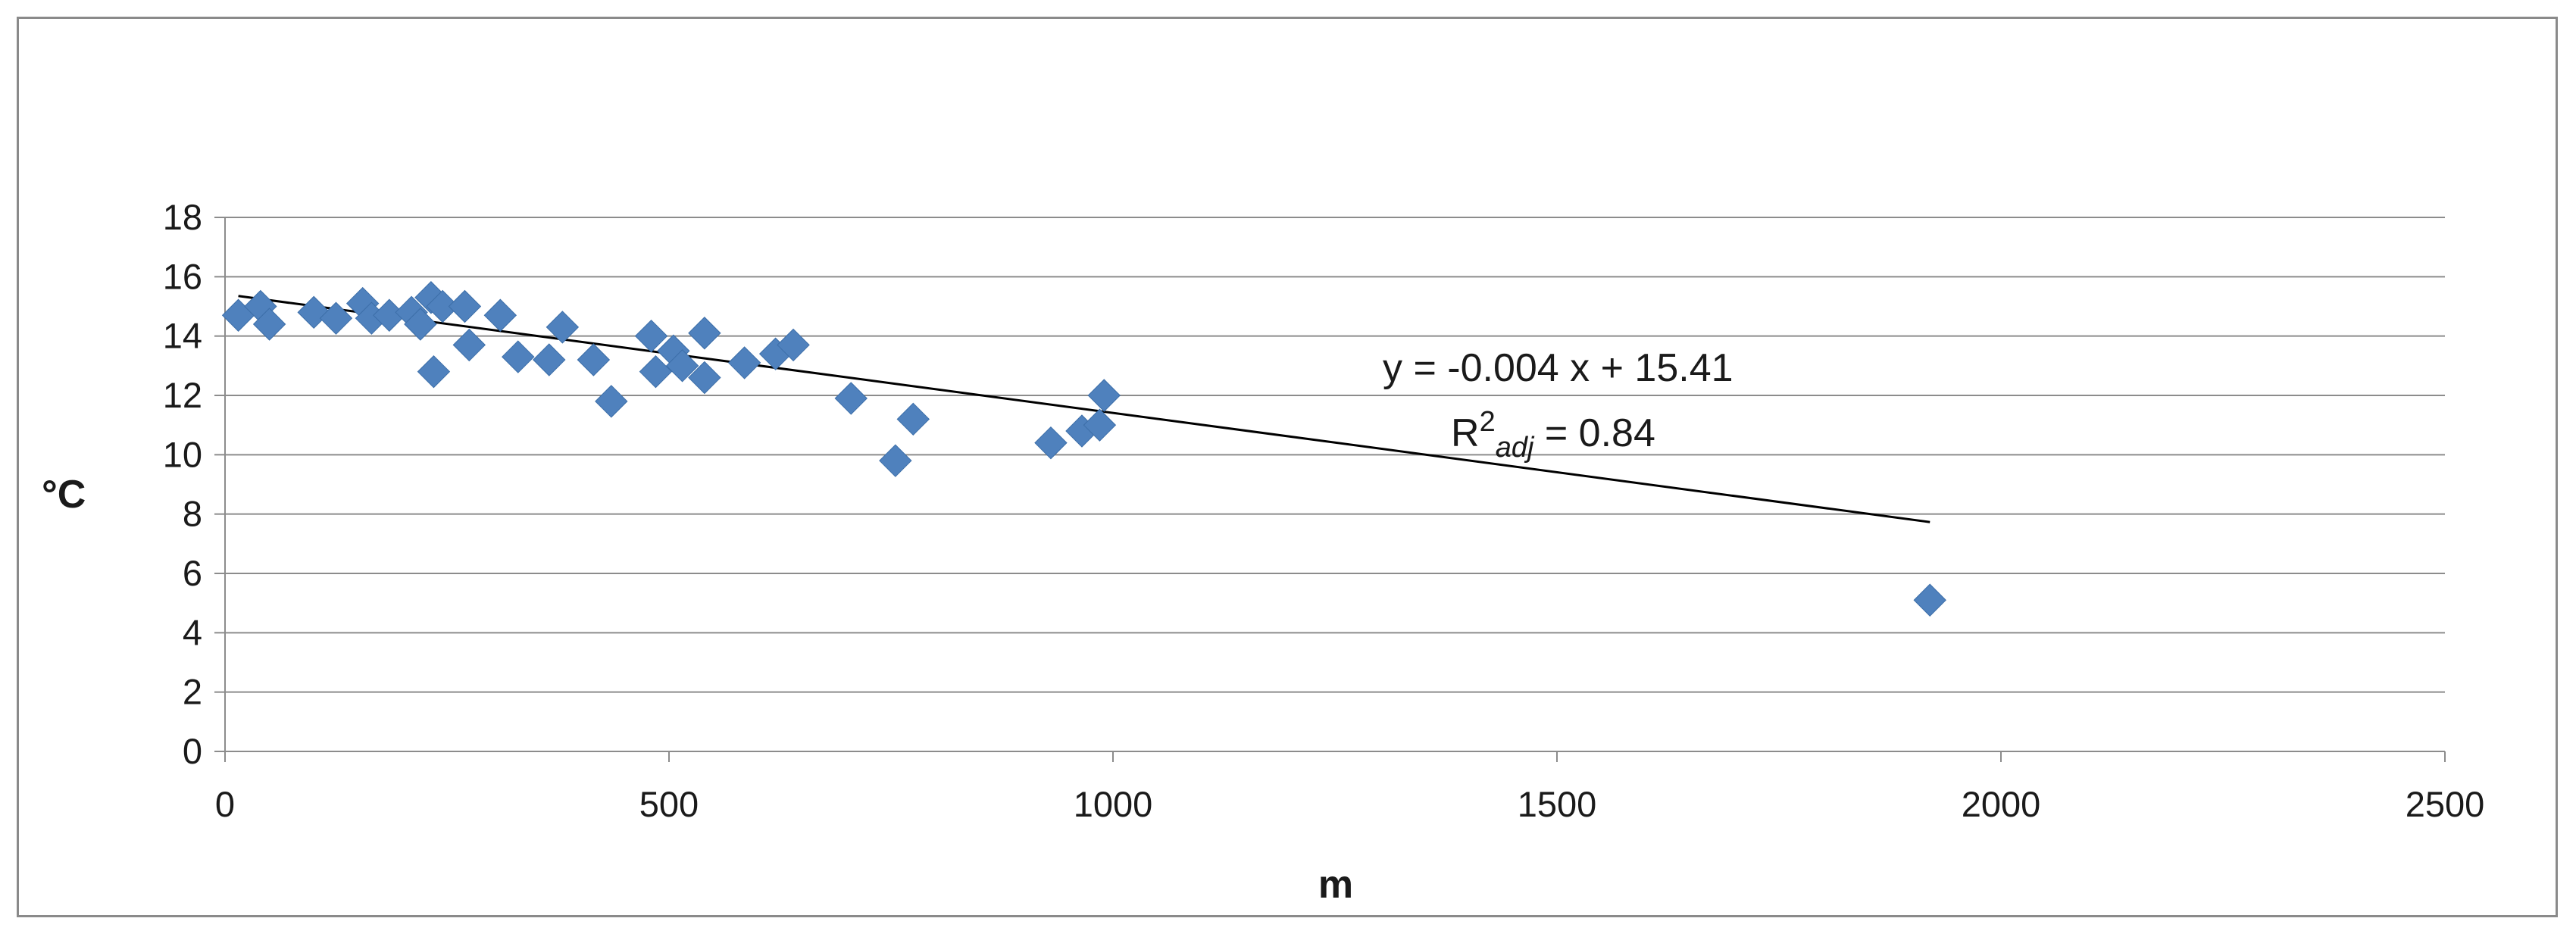 This screenshot has width=2576, height=937. Describe the element at coordinates (1515, 448) in the screenshot. I see `r-squared-subscript: adj` at that location.